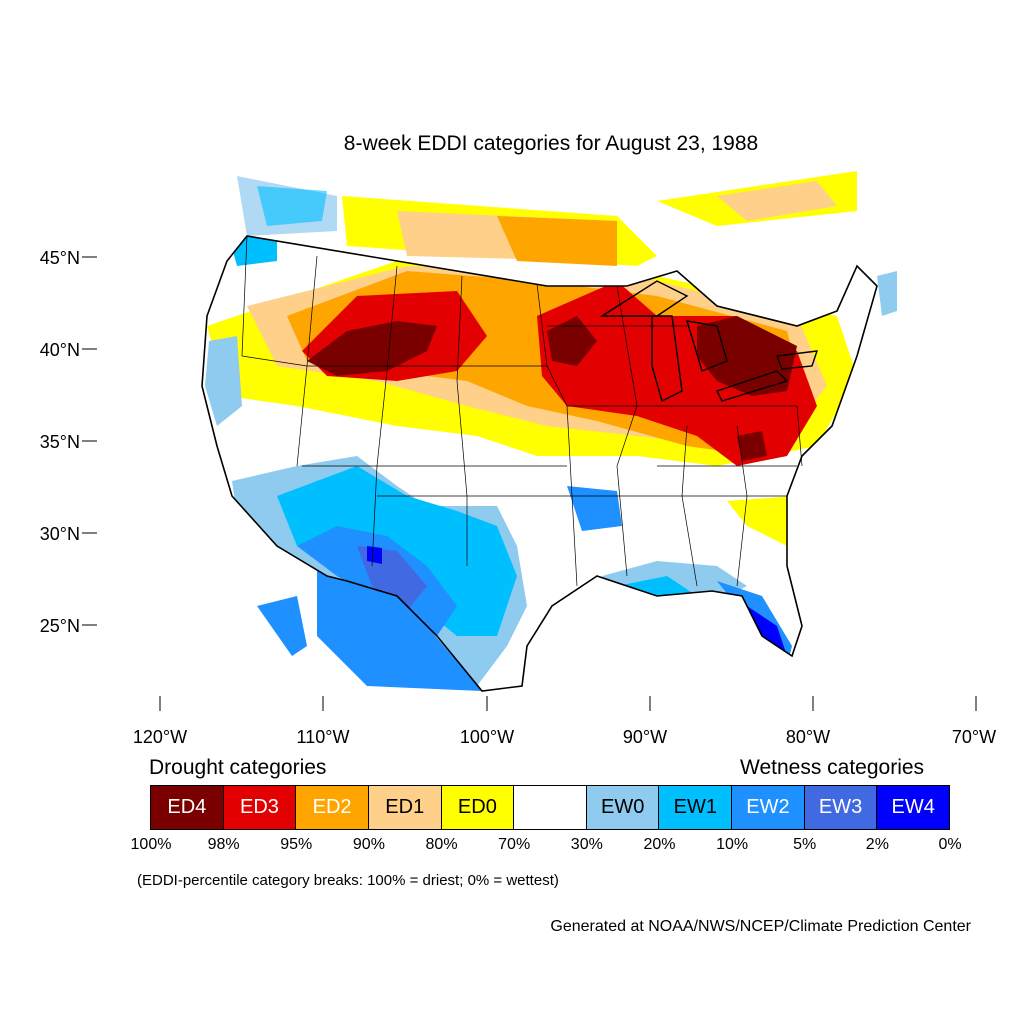  Describe the element at coordinates (805, 844) in the screenshot. I see `legend-break-label: 5%` at that location.